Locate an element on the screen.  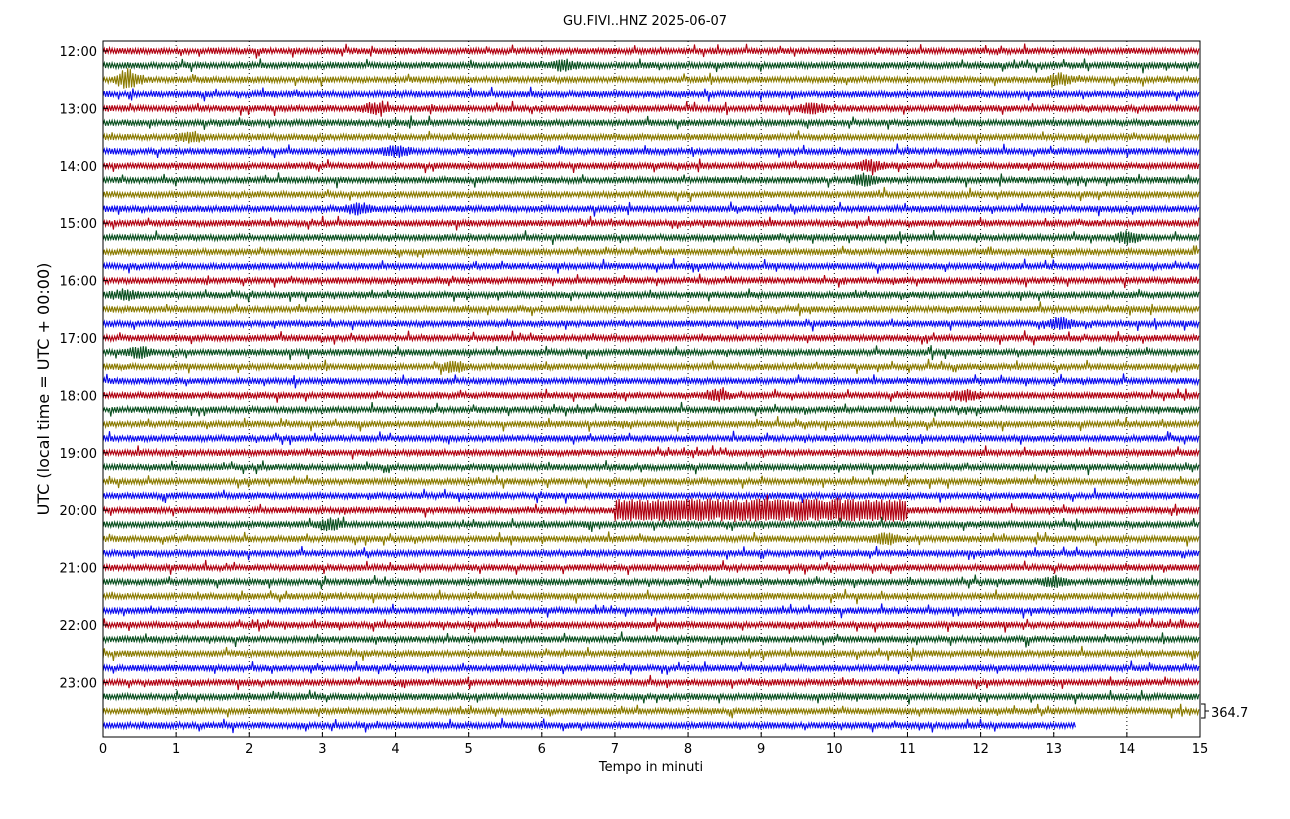
chart-title: GU.FIVI..HNZ 2025-06-07 is located at coordinates (645, 21).